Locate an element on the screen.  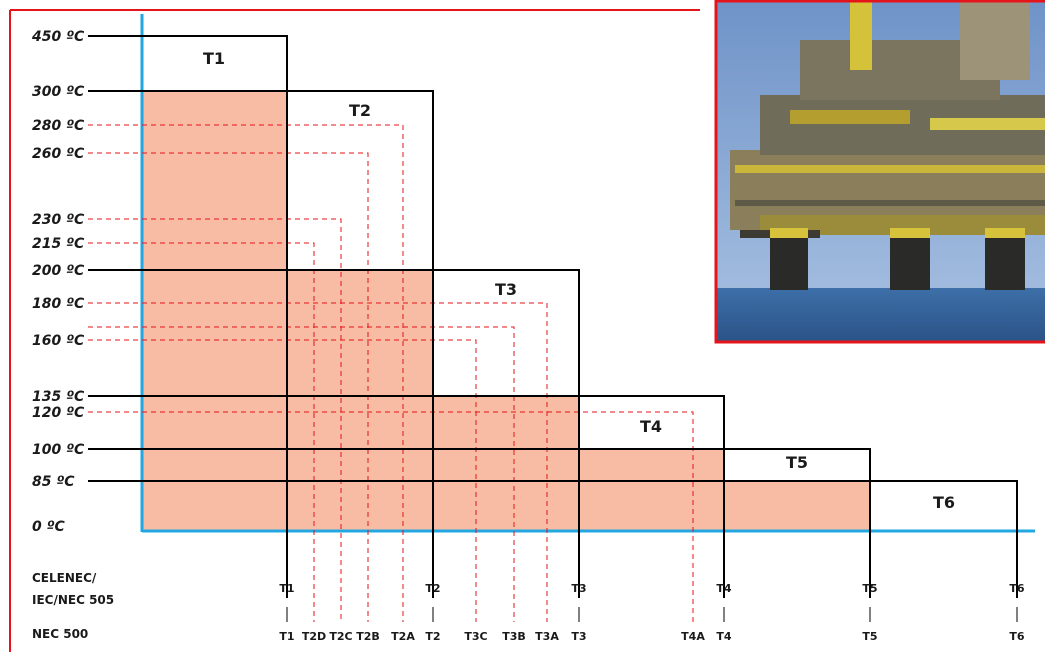
nec-standard-label: NEC 500 is located at coordinates (60, 634).